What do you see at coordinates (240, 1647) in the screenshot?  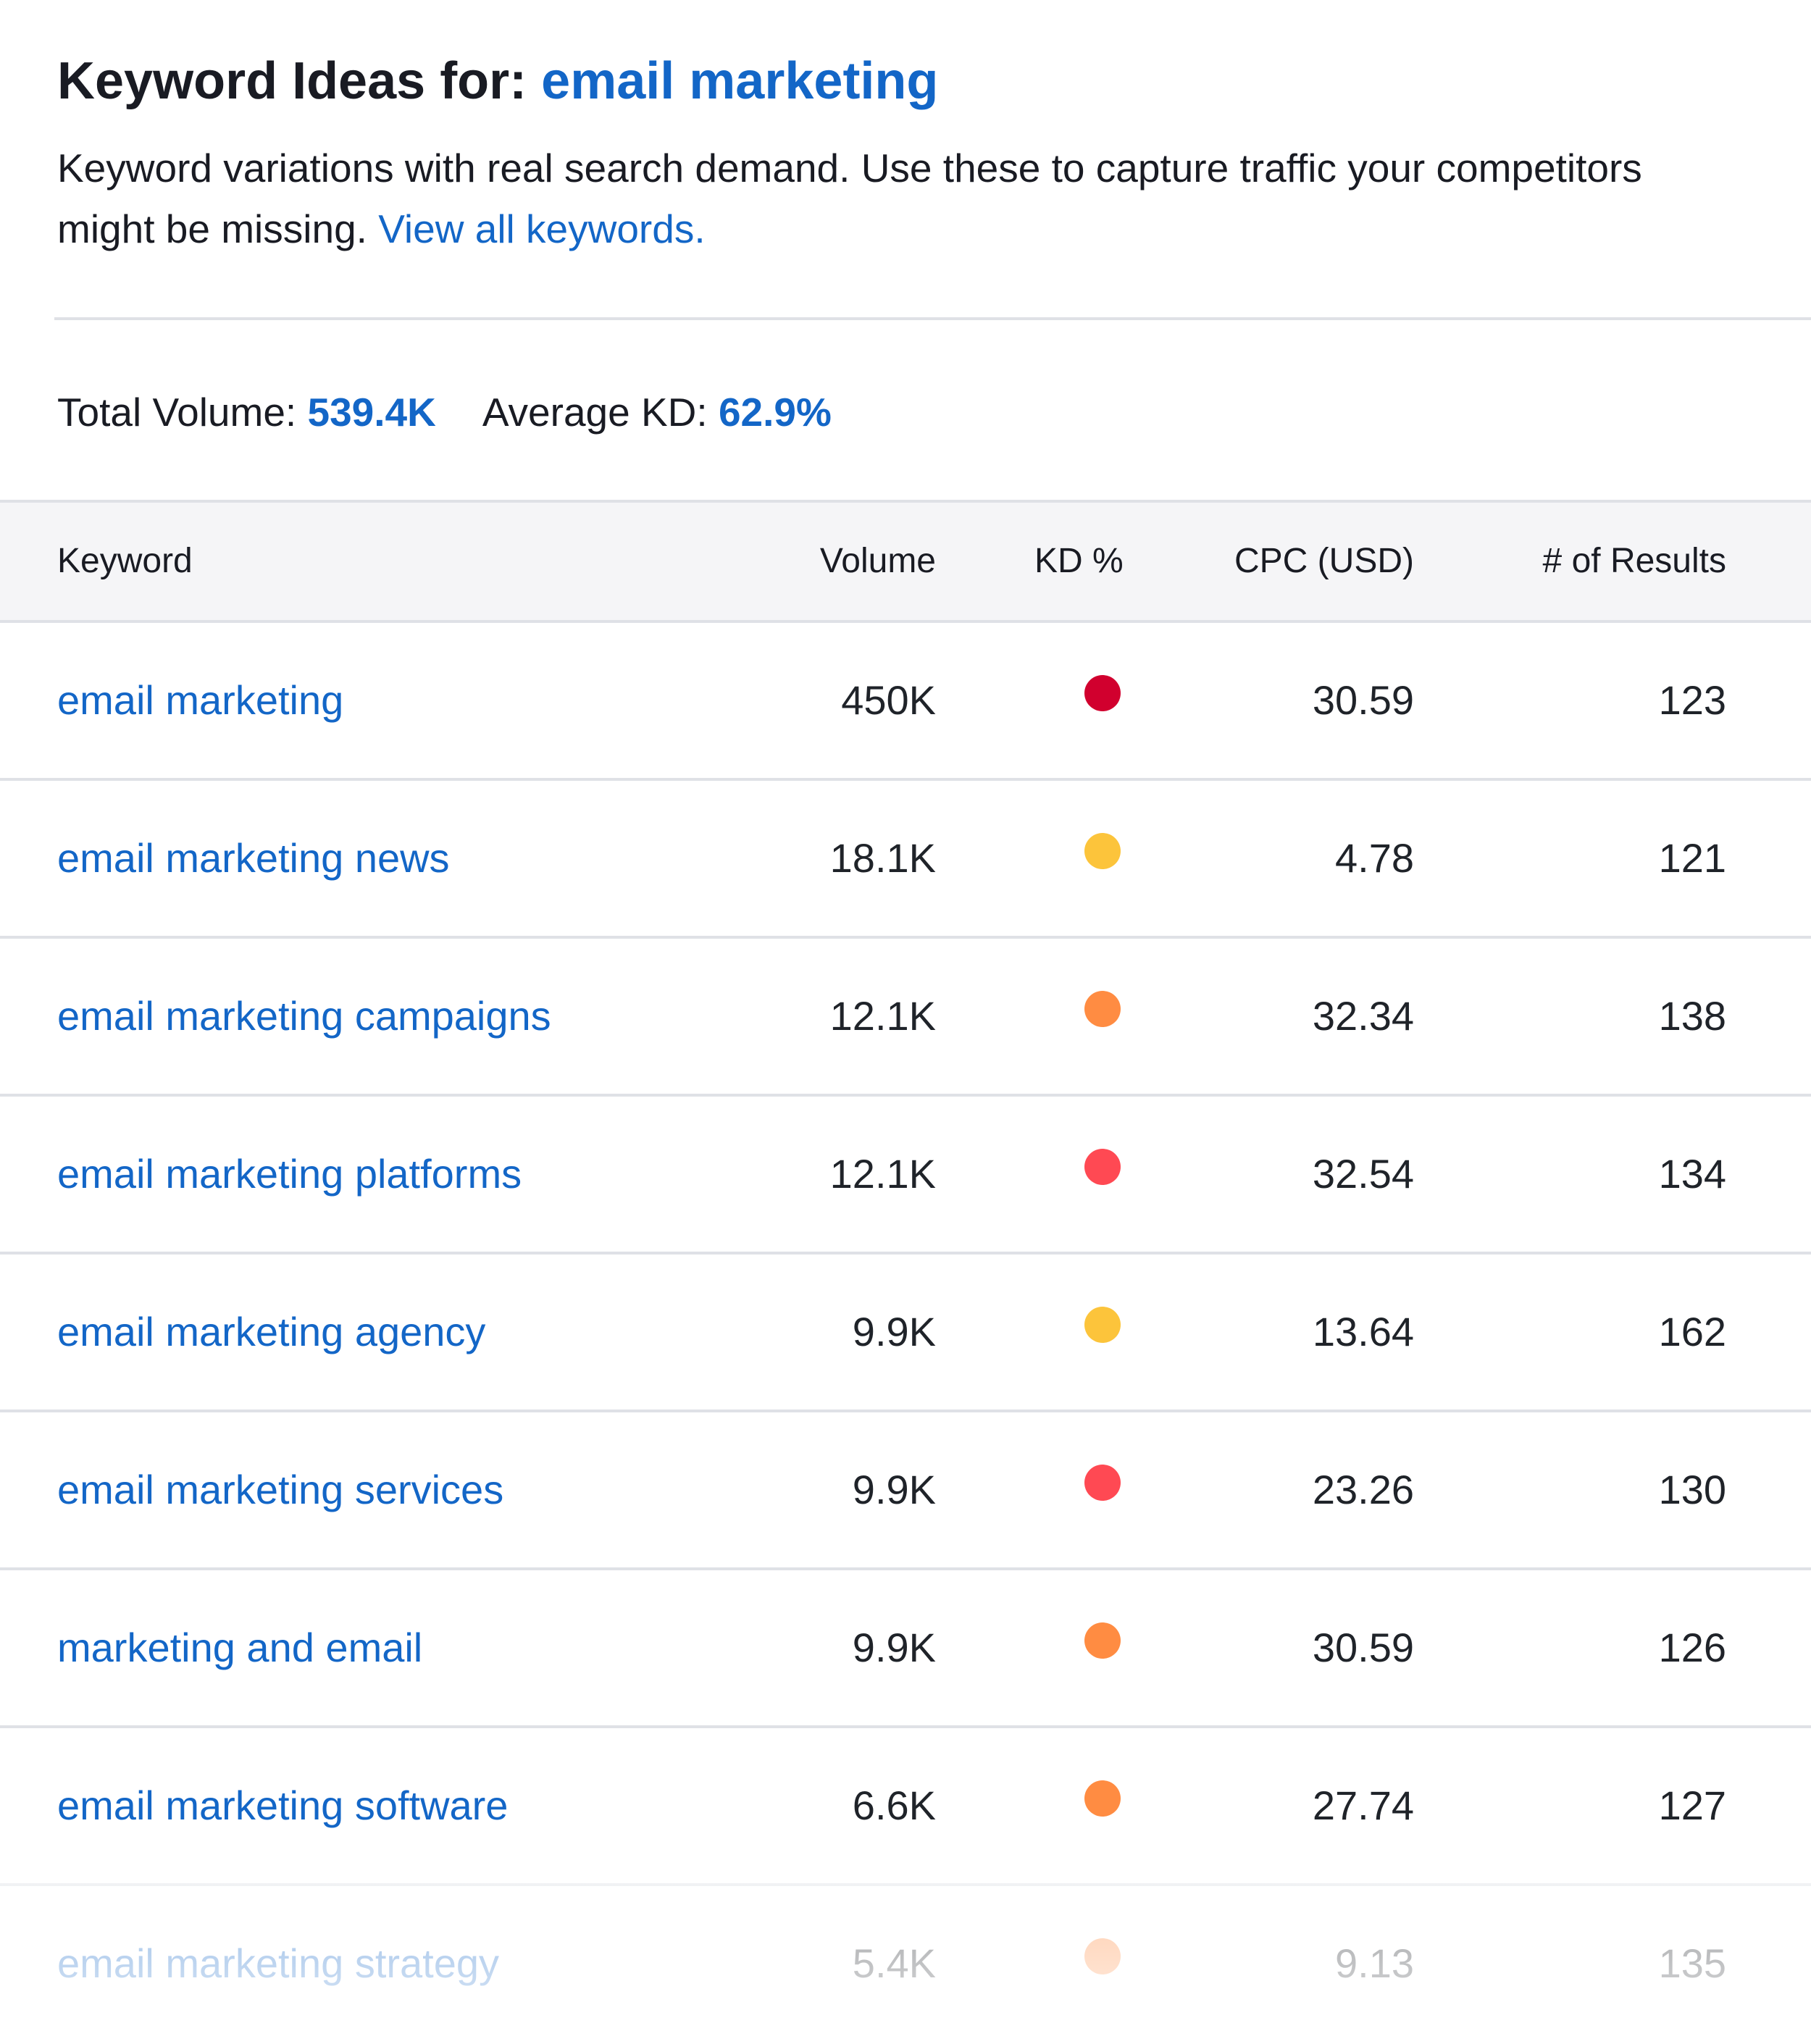 I see `keyword-link: marketing and email` at bounding box center [240, 1647].